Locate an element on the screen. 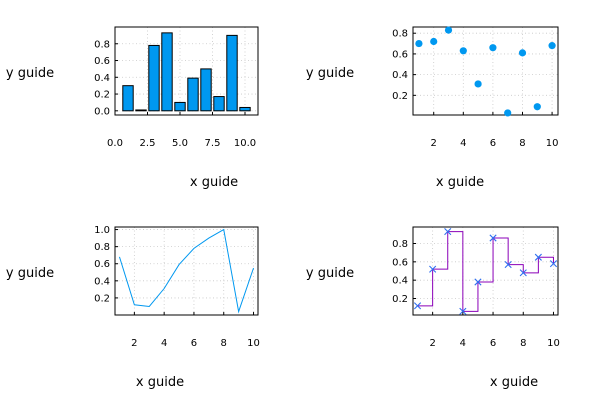 Image resolution: width=600 pixels, height=400 pixels. series-step-line is located at coordinates (485, 271).